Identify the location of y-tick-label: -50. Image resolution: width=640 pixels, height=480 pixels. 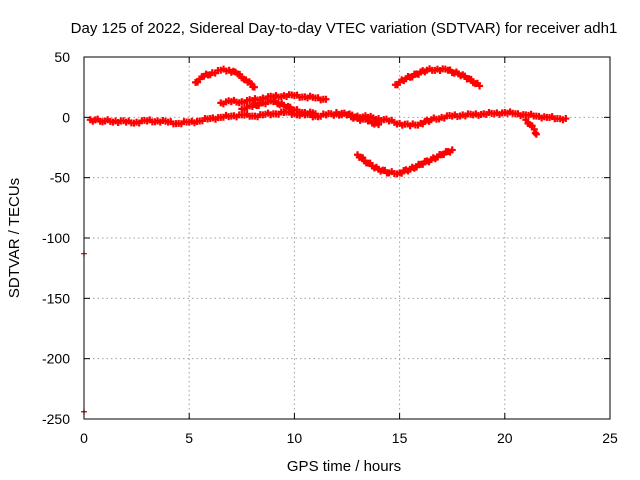
(60, 178).